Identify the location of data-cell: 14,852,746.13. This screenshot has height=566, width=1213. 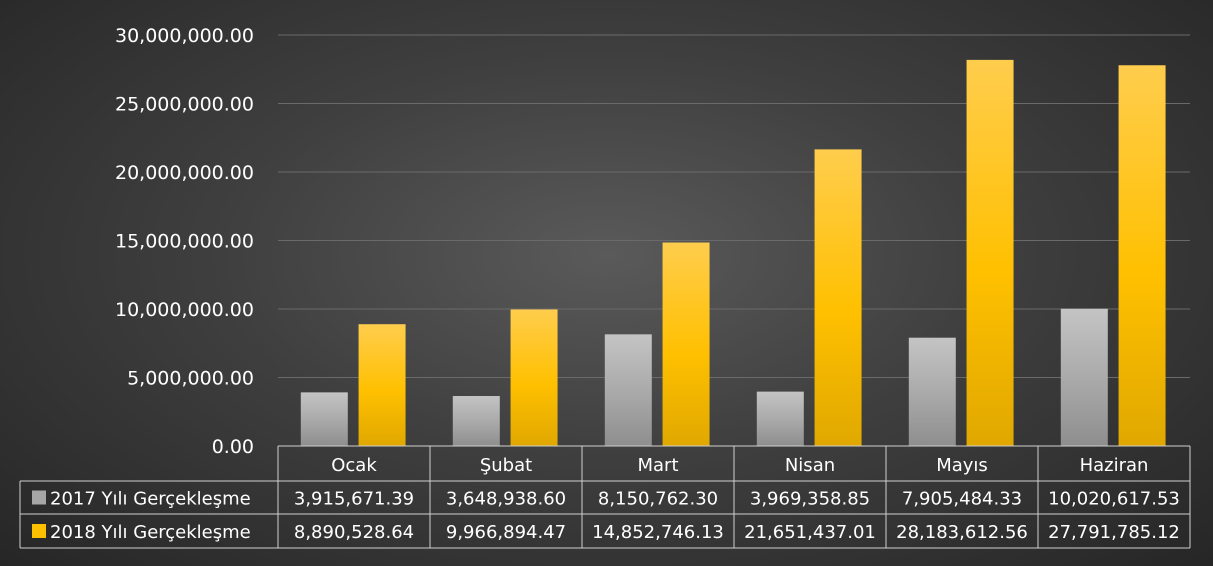
(658, 532).